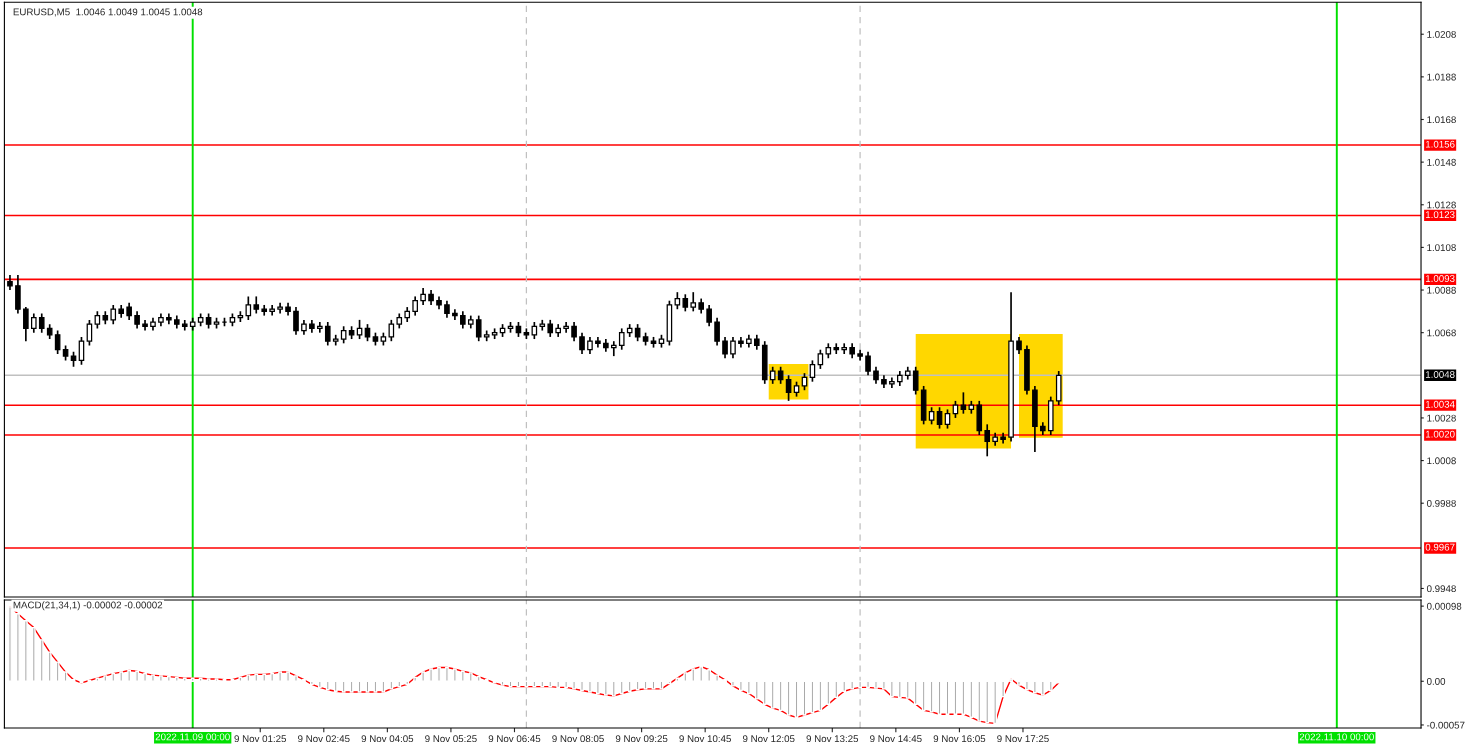 This screenshot has height=750, width=1468. What do you see at coordinates (1440, 278) in the screenshot?
I see `ref-line-label: 1.0093` at bounding box center [1440, 278].